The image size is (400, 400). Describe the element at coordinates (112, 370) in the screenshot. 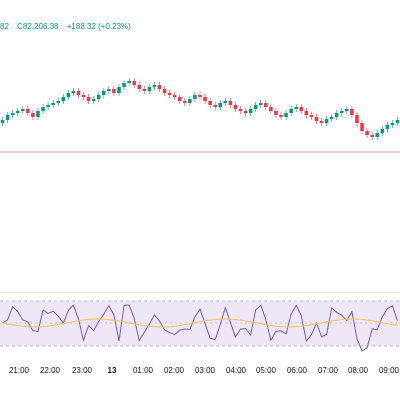

I see `time-axis-label: 13` at that location.